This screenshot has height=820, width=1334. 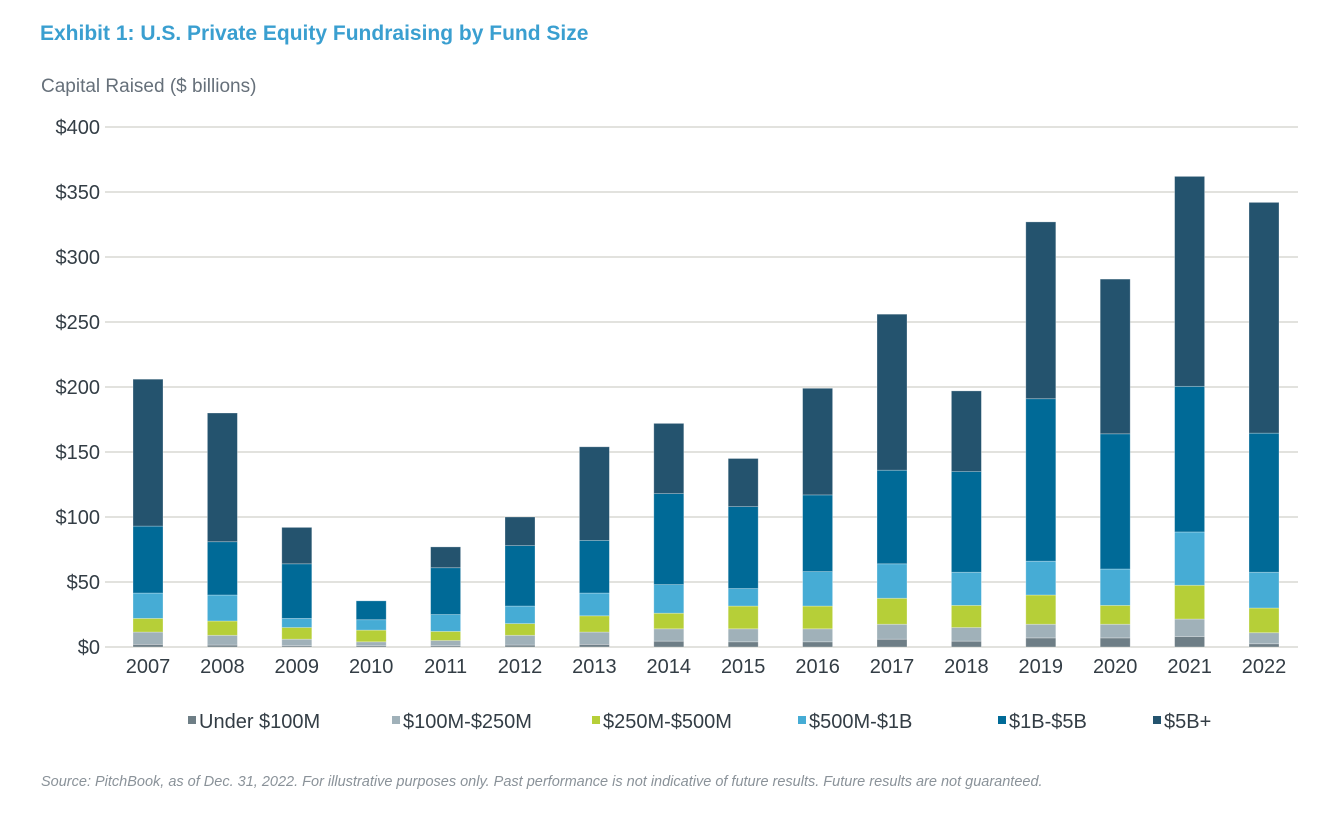 I want to click on x-tick-label: 2010, so click(x=371, y=667).